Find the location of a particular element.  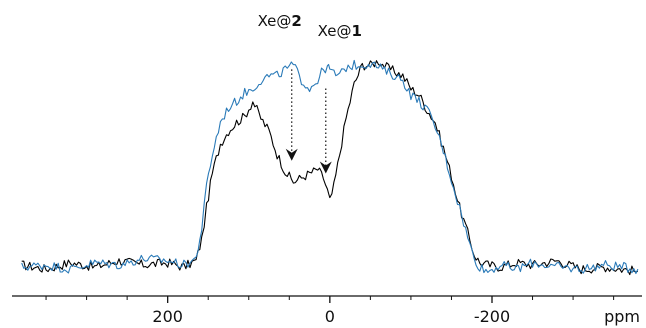

minor-ticks is located at coordinates (330, 298).